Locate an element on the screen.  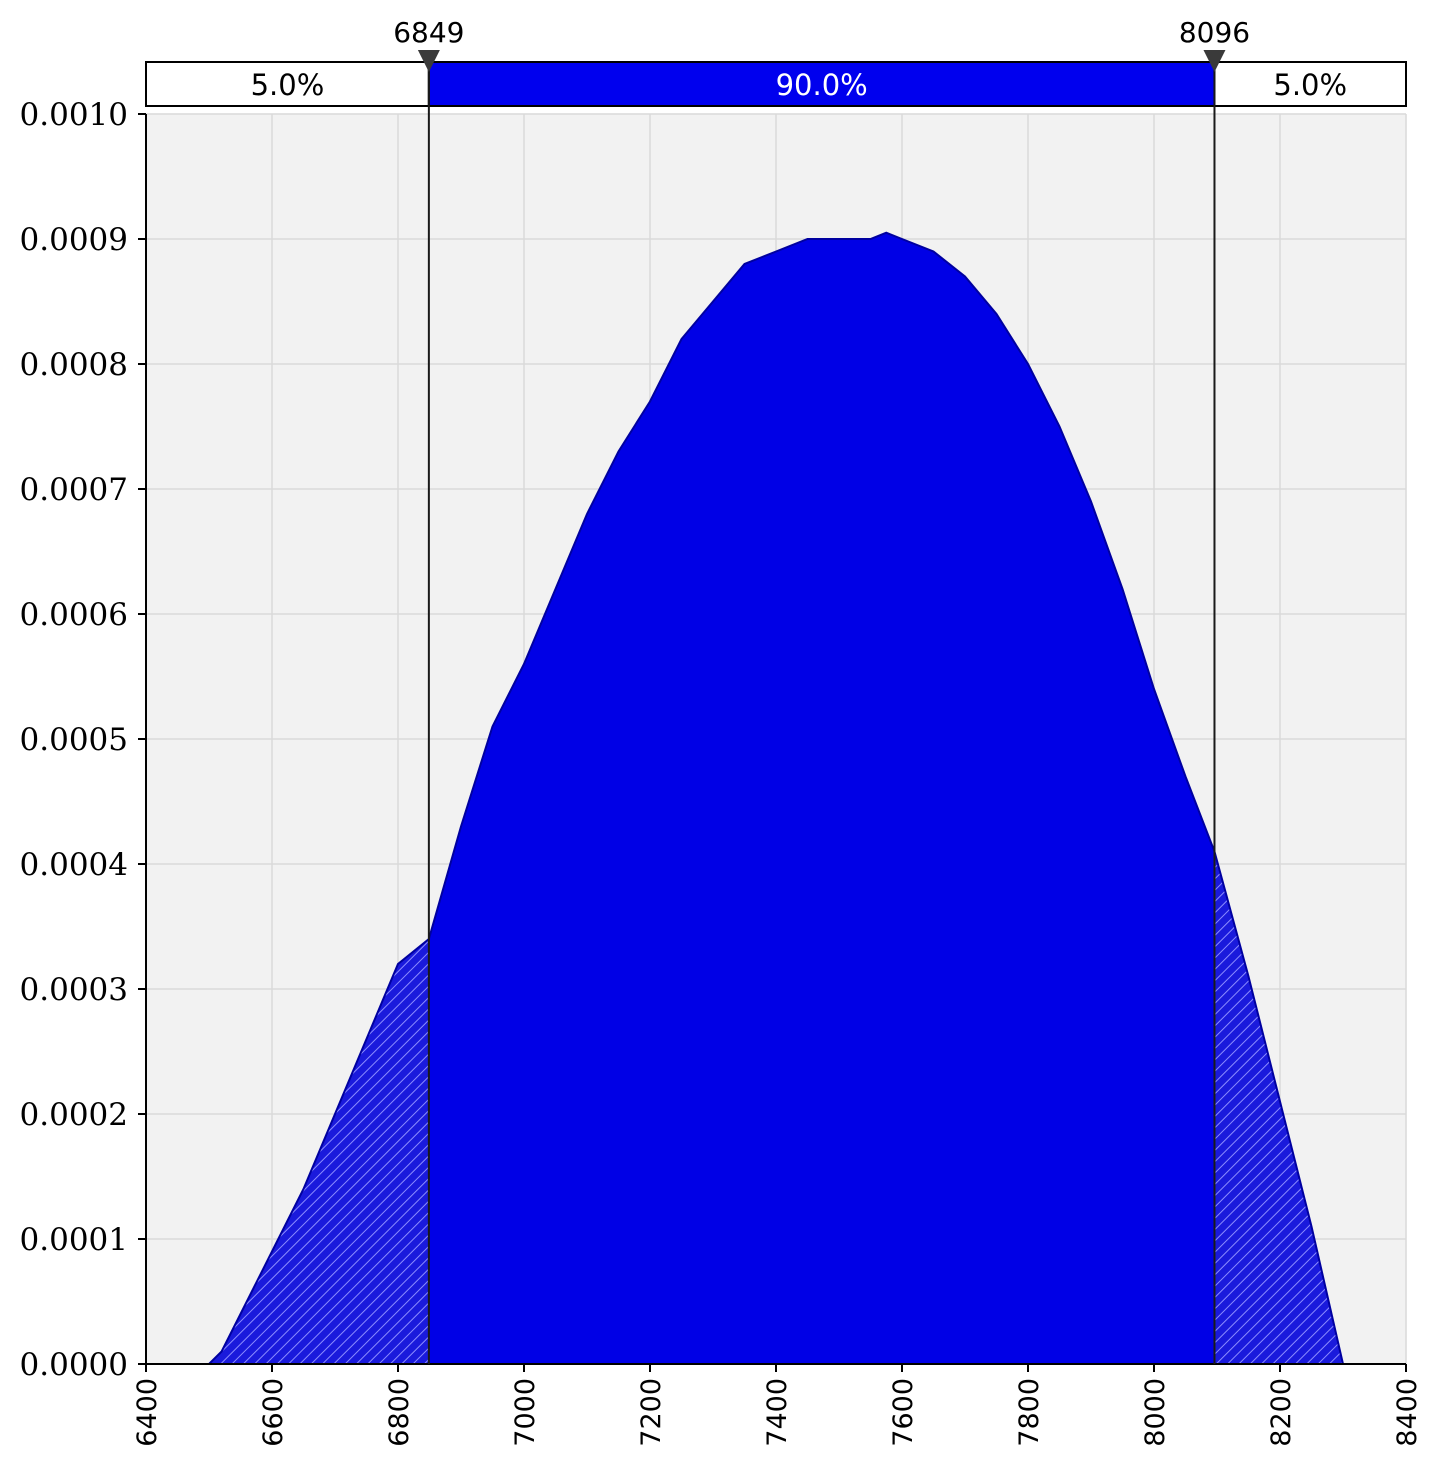
right-tail-area is located at coordinates (1310, 1107).